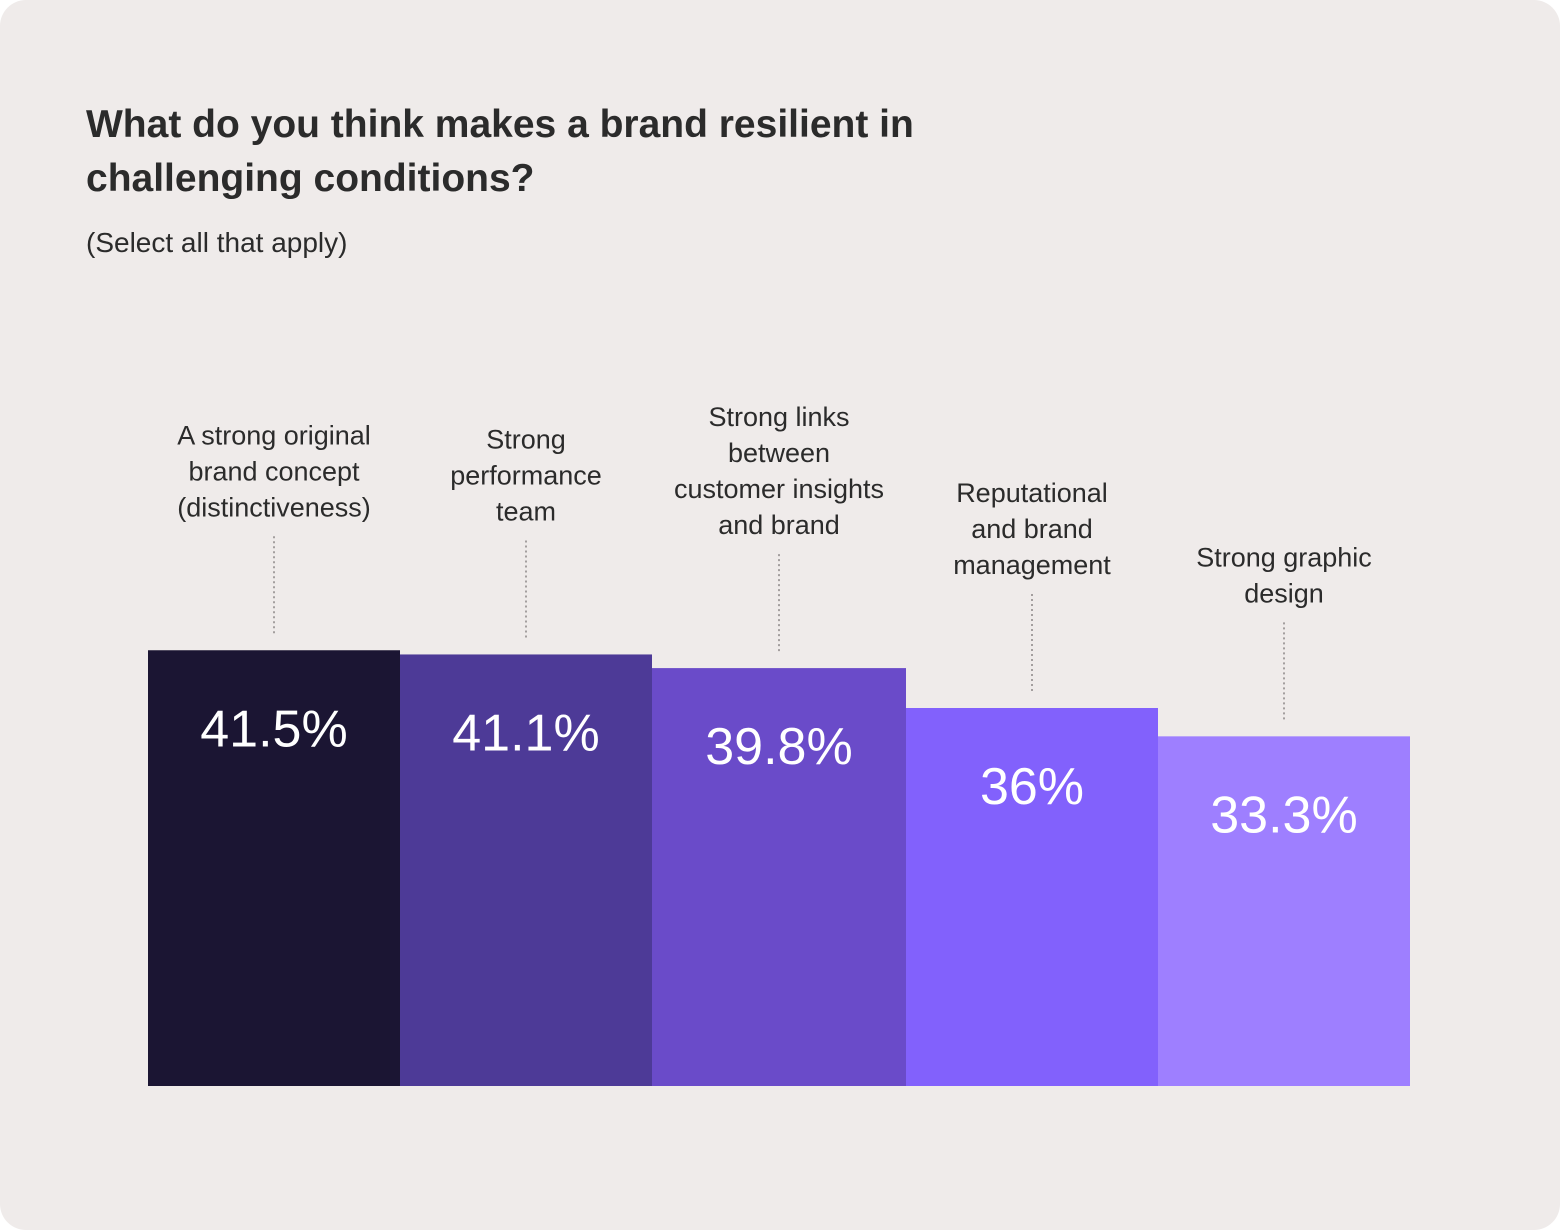 The height and width of the screenshot is (1230, 1560). What do you see at coordinates (1283, 815) in the screenshot?
I see `bar-value-label-5: 33.3%` at bounding box center [1283, 815].